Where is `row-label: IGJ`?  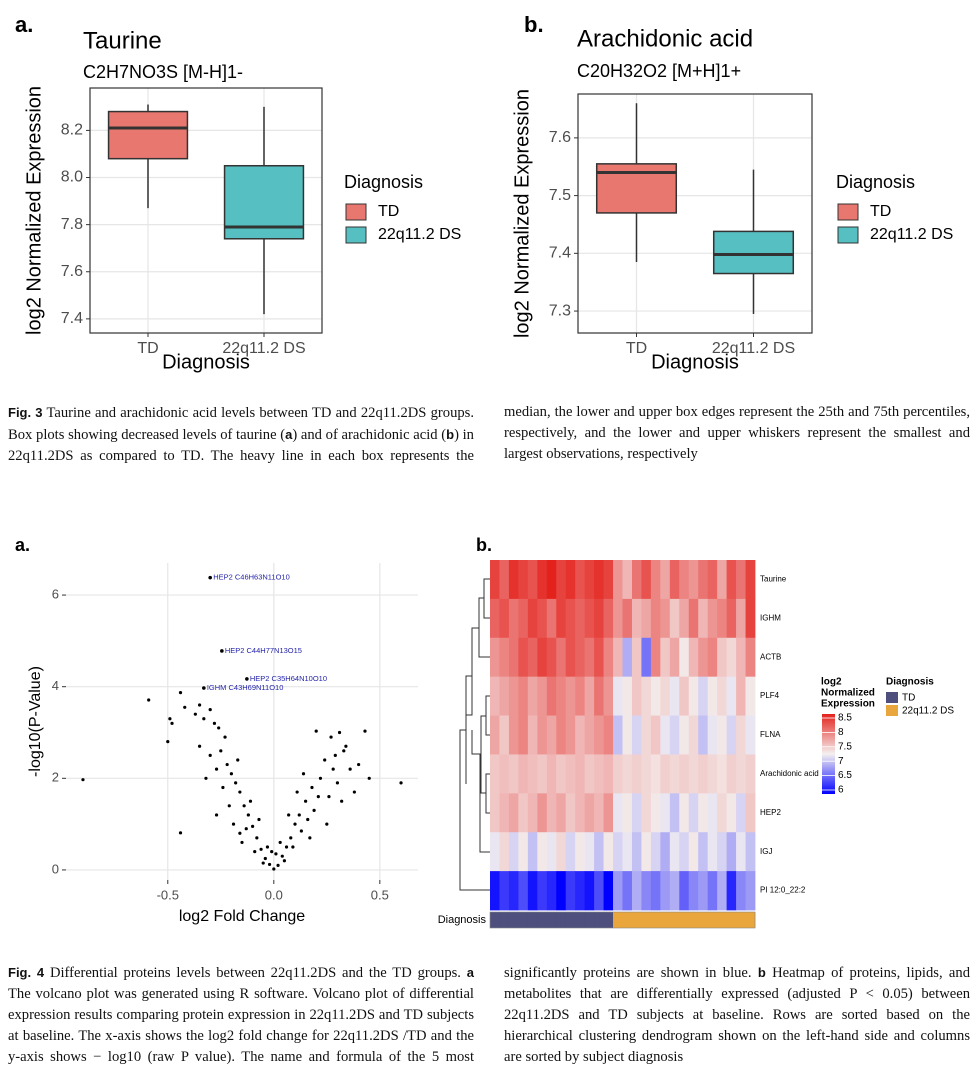 row-label: IGJ is located at coordinates (766, 851).